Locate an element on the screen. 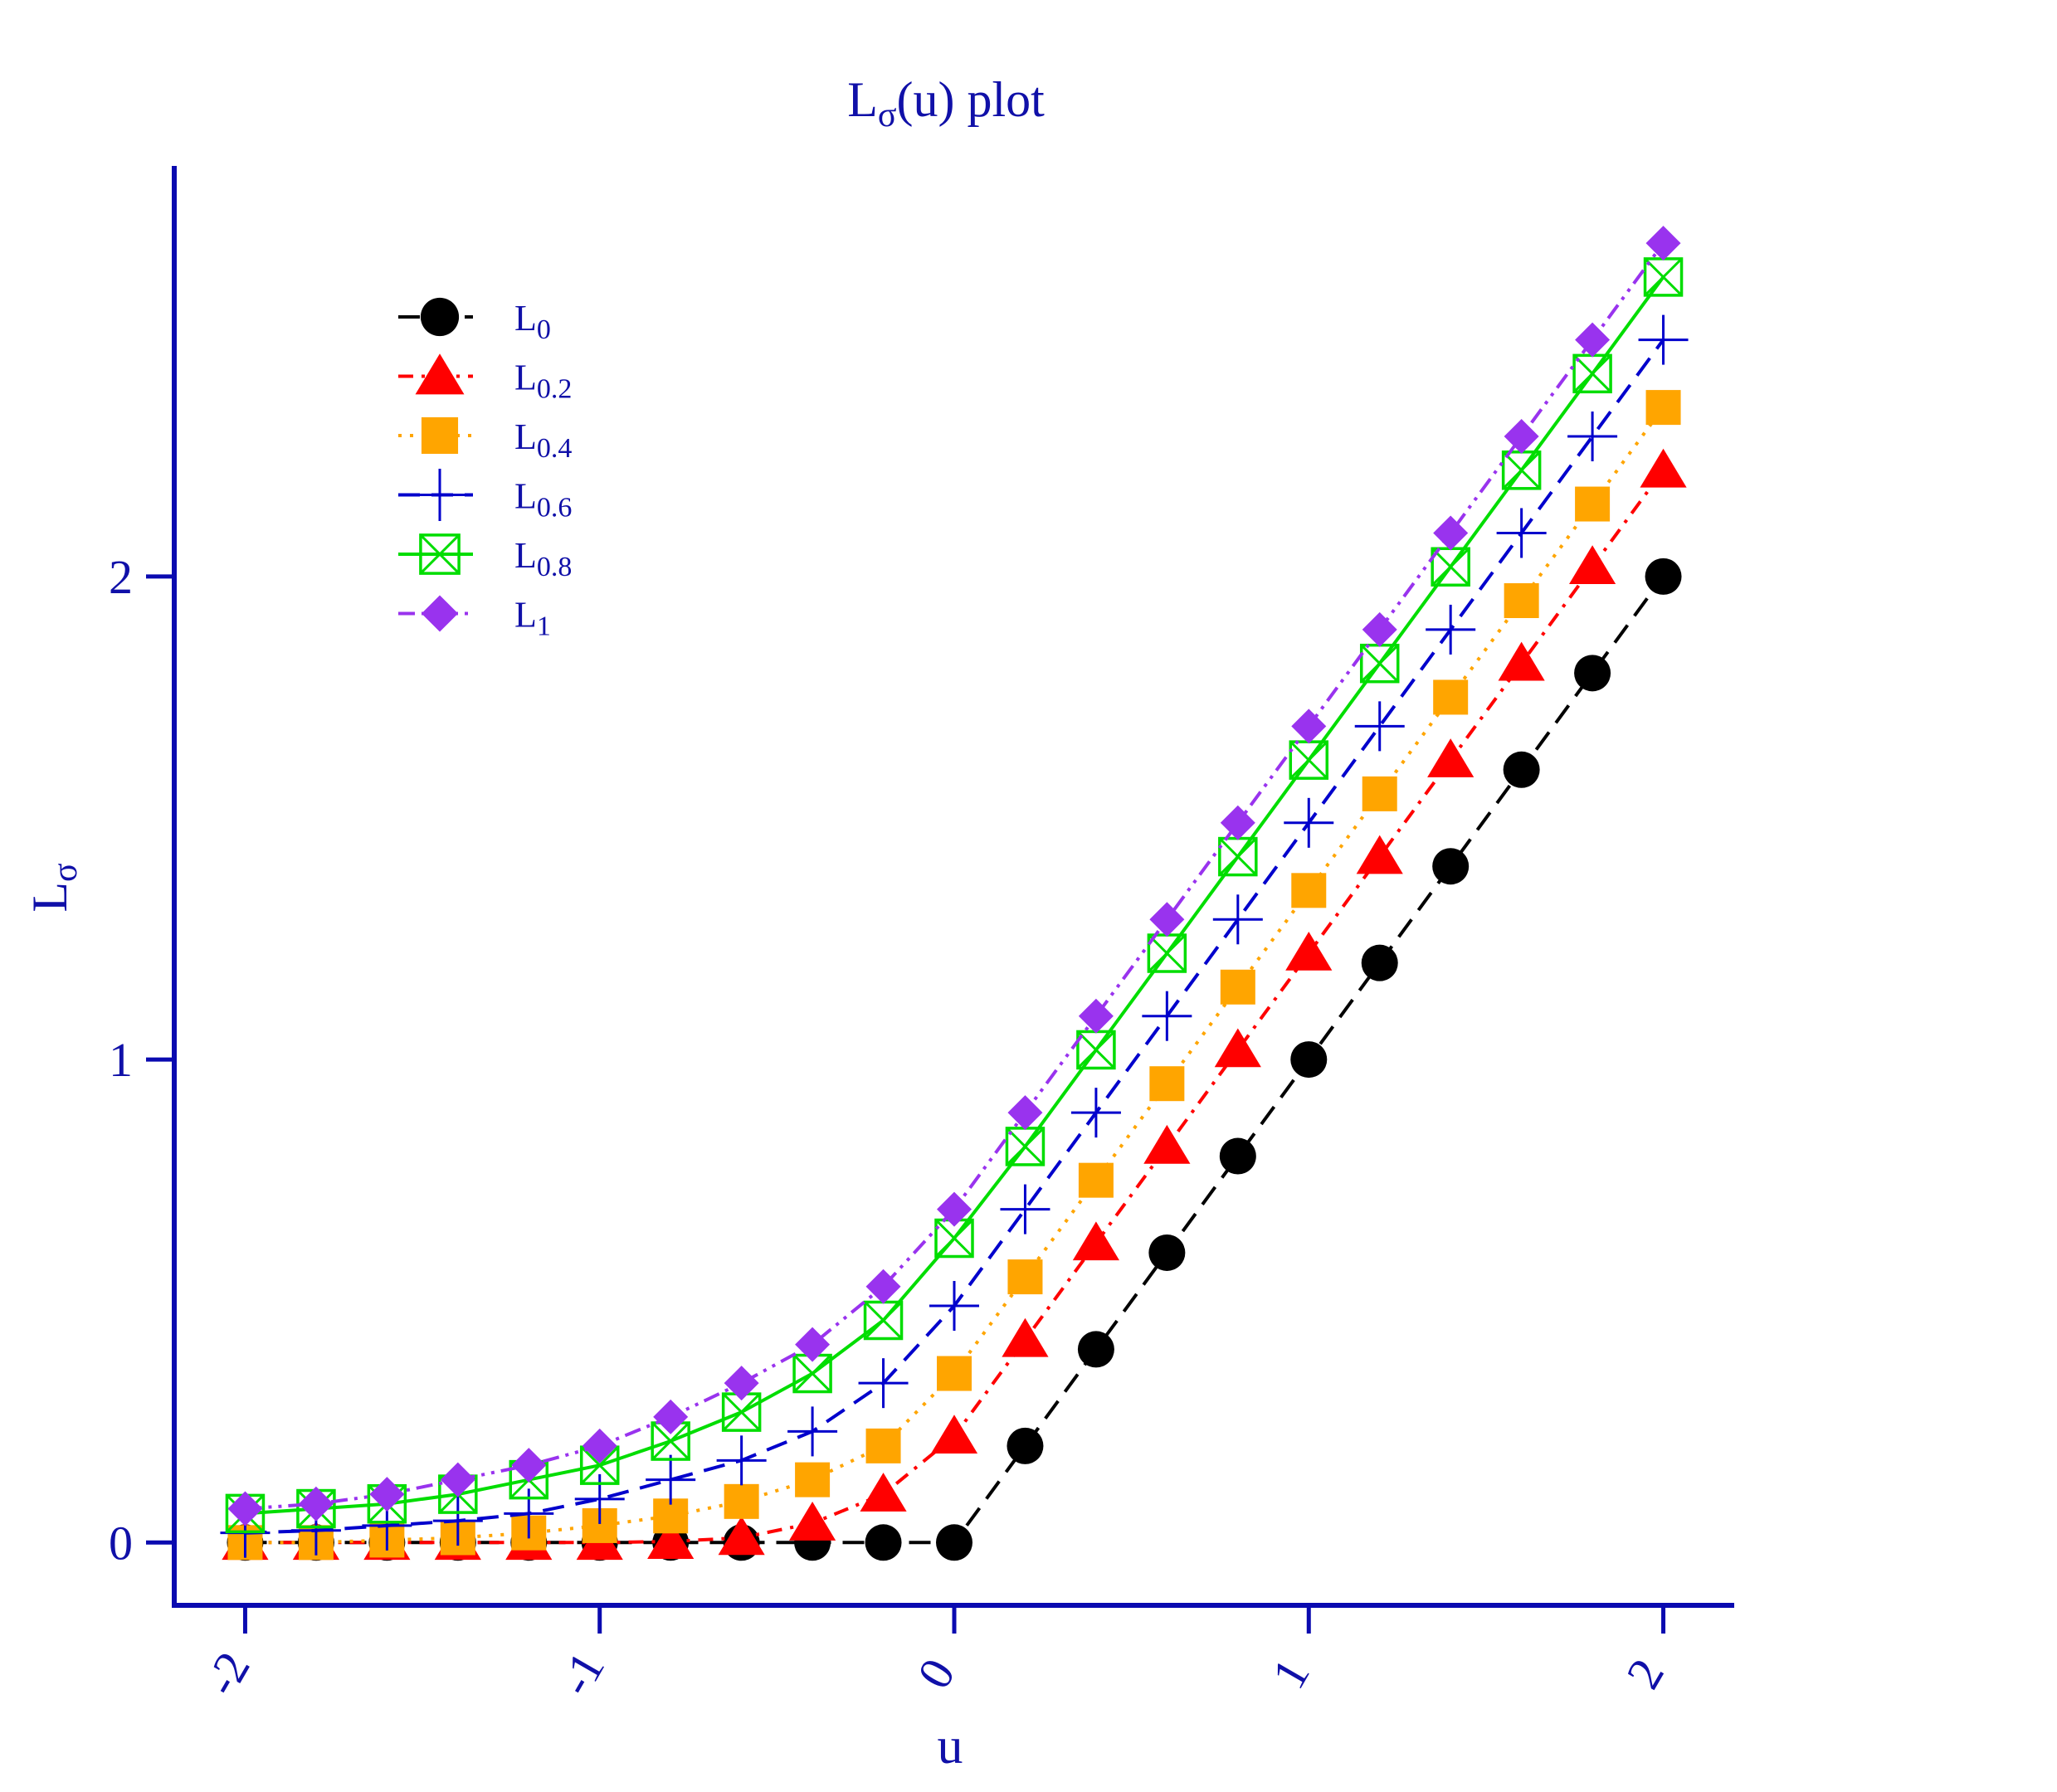 Image resolution: width=2057 pixels, height=1792 pixels. legend-label: L0 is located at coordinates (532, 321).